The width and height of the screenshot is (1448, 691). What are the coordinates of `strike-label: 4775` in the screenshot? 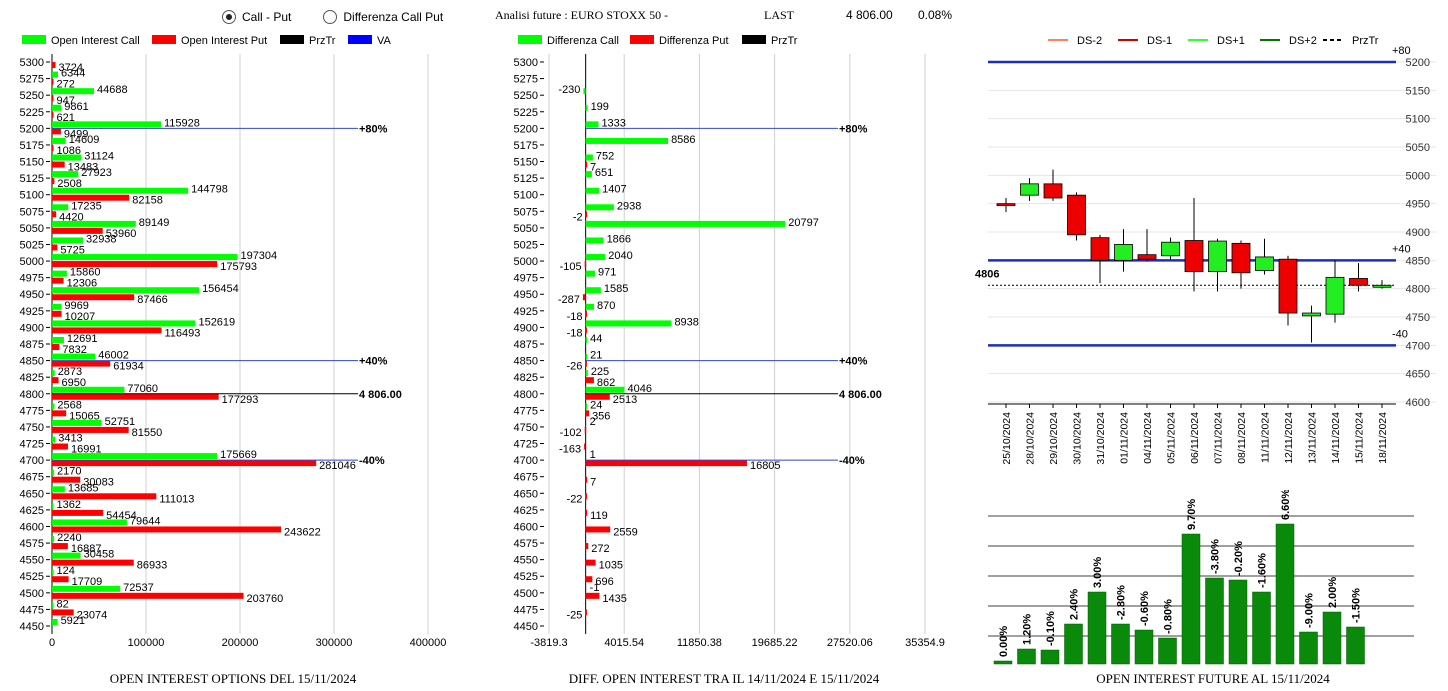 It's located at (32, 411).